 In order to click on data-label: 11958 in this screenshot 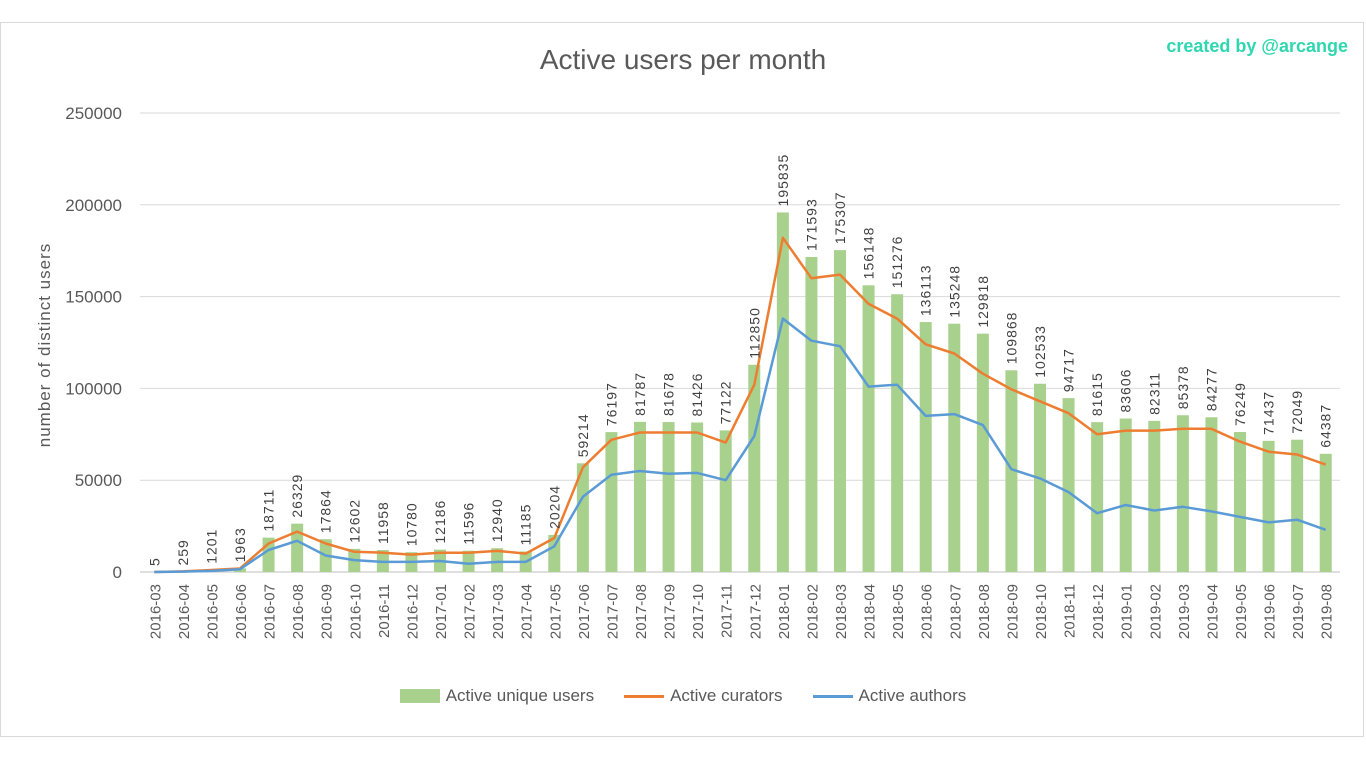, I will do `click(383, 522)`.